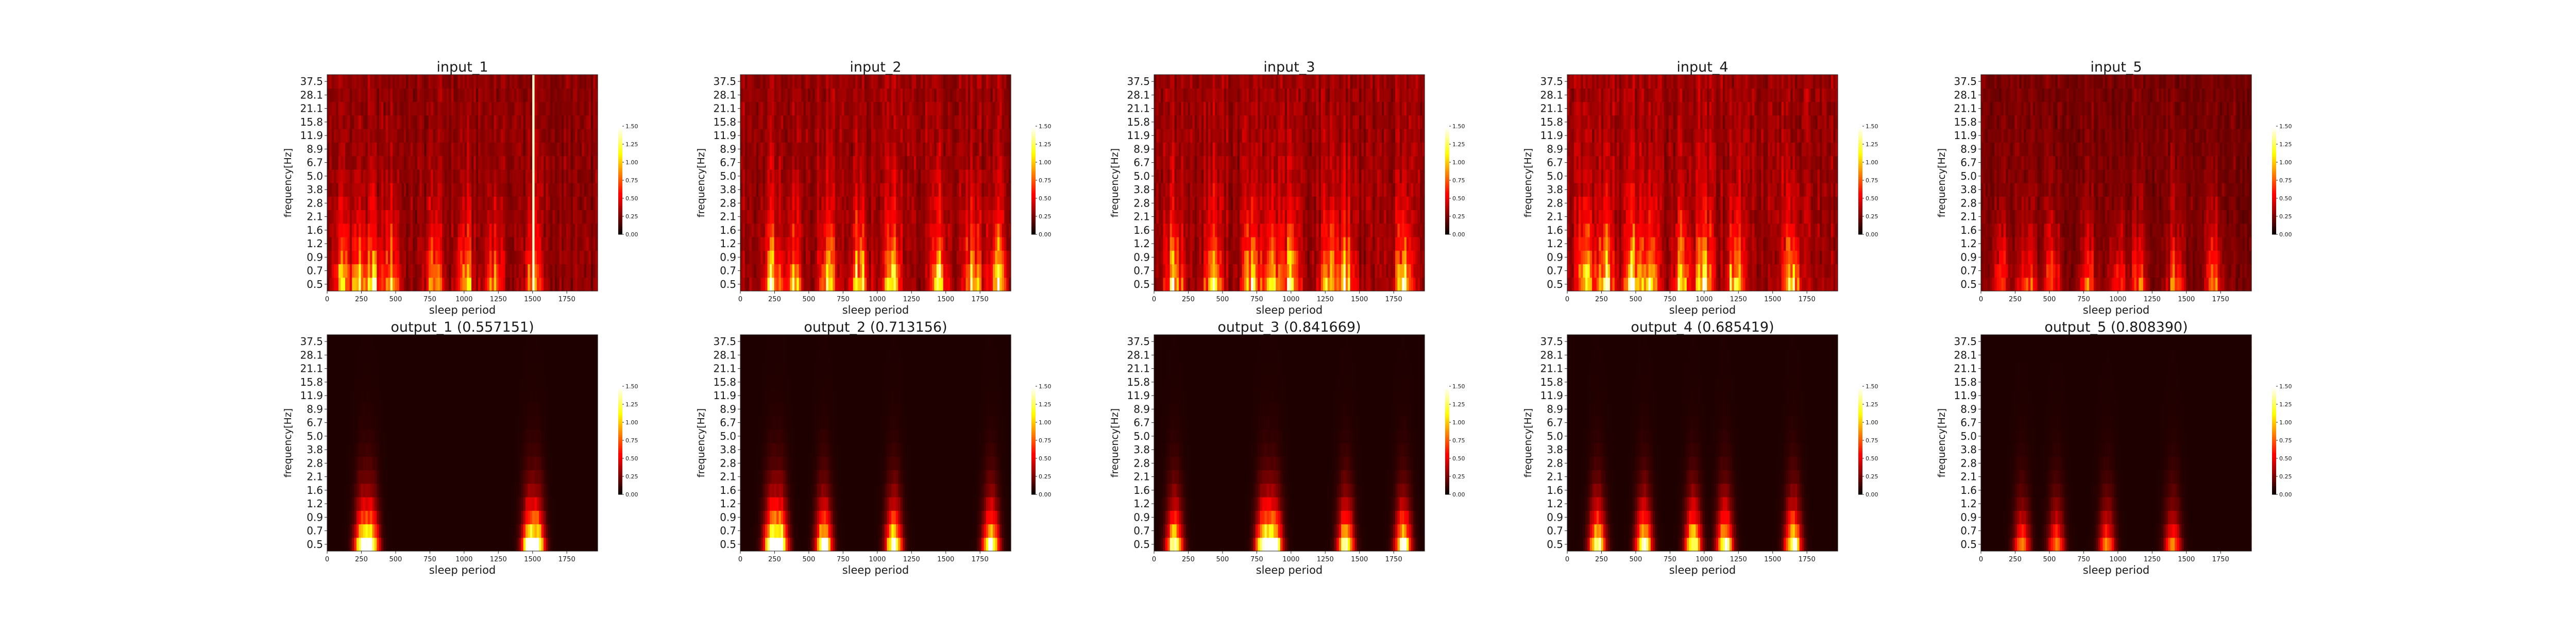 The image size is (2576, 618). I want to click on colorbar-tick-label: 0.50, so click(631, 199).